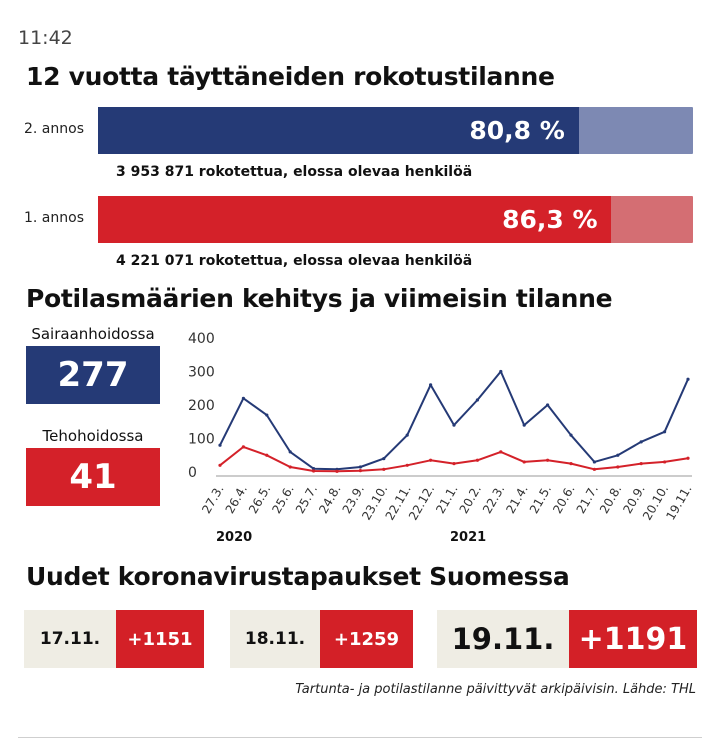  Describe the element at coordinates (275, 639) in the screenshot. I see `case-date: 18.11.` at that location.